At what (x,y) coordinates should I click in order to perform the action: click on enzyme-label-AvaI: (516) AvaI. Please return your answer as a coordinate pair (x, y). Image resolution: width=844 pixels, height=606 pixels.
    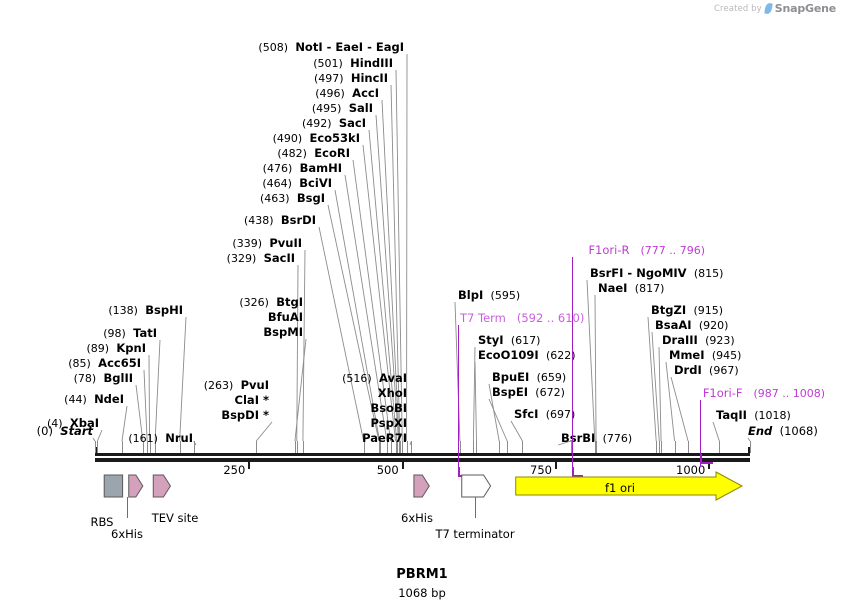
    Looking at the image, I should click on (374, 378).